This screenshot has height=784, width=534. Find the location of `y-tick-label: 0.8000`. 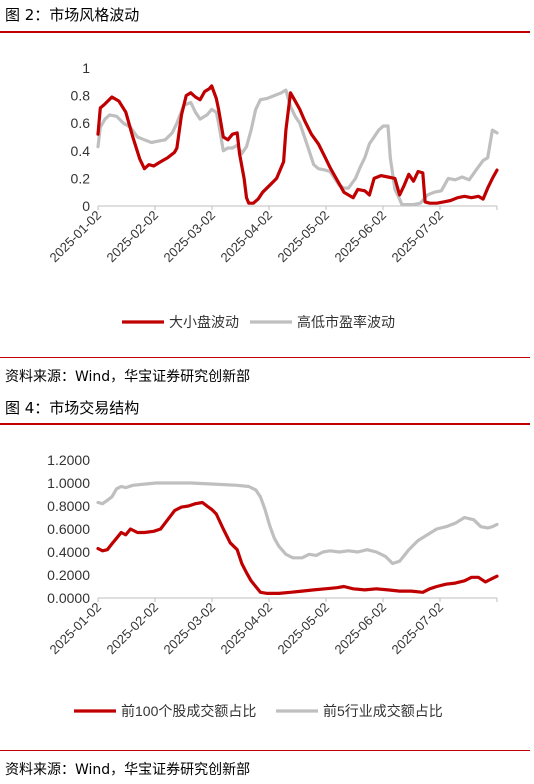

y-tick-label: 0.8000 is located at coordinates (68, 506).